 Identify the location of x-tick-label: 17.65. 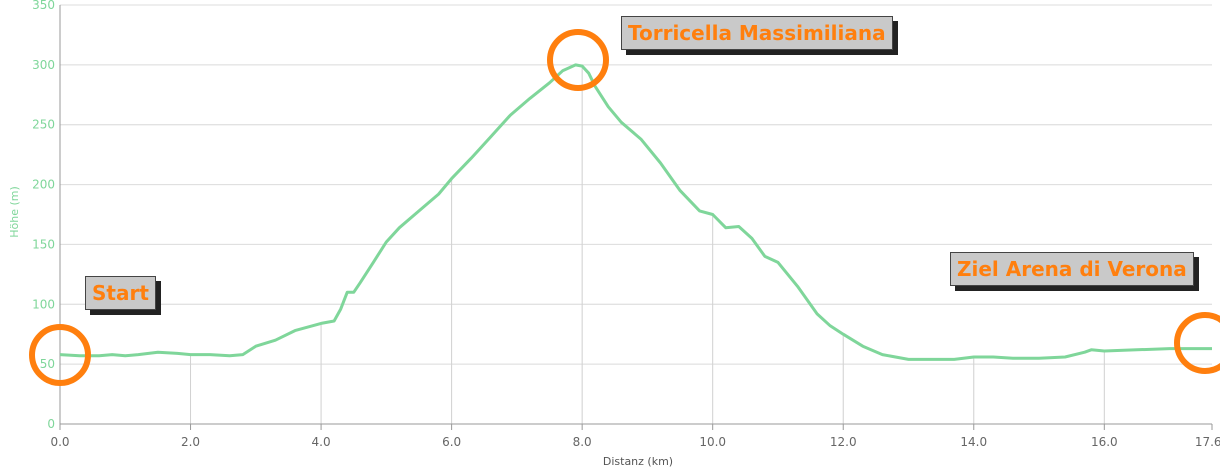
(1207, 442).